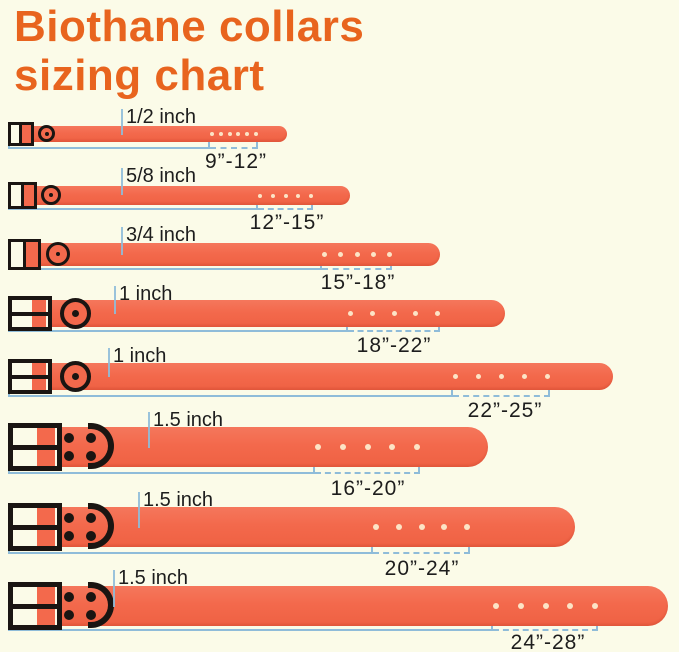 The height and width of the screenshot is (652, 679). What do you see at coordinates (140, 356) in the screenshot?
I see `width-label: 1 inch` at bounding box center [140, 356].